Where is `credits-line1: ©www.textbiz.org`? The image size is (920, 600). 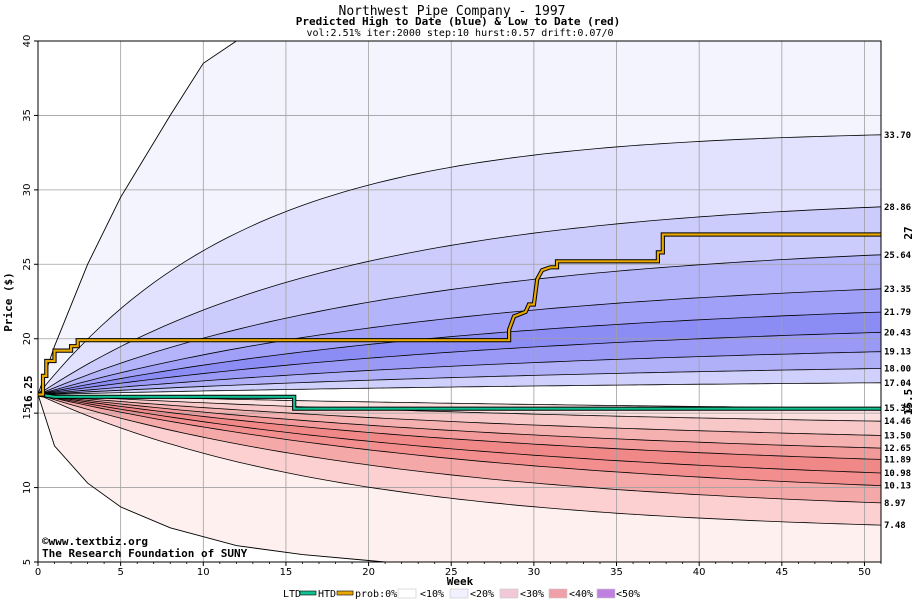
credits-line1: ©www.textbiz.org is located at coordinates (95, 541).